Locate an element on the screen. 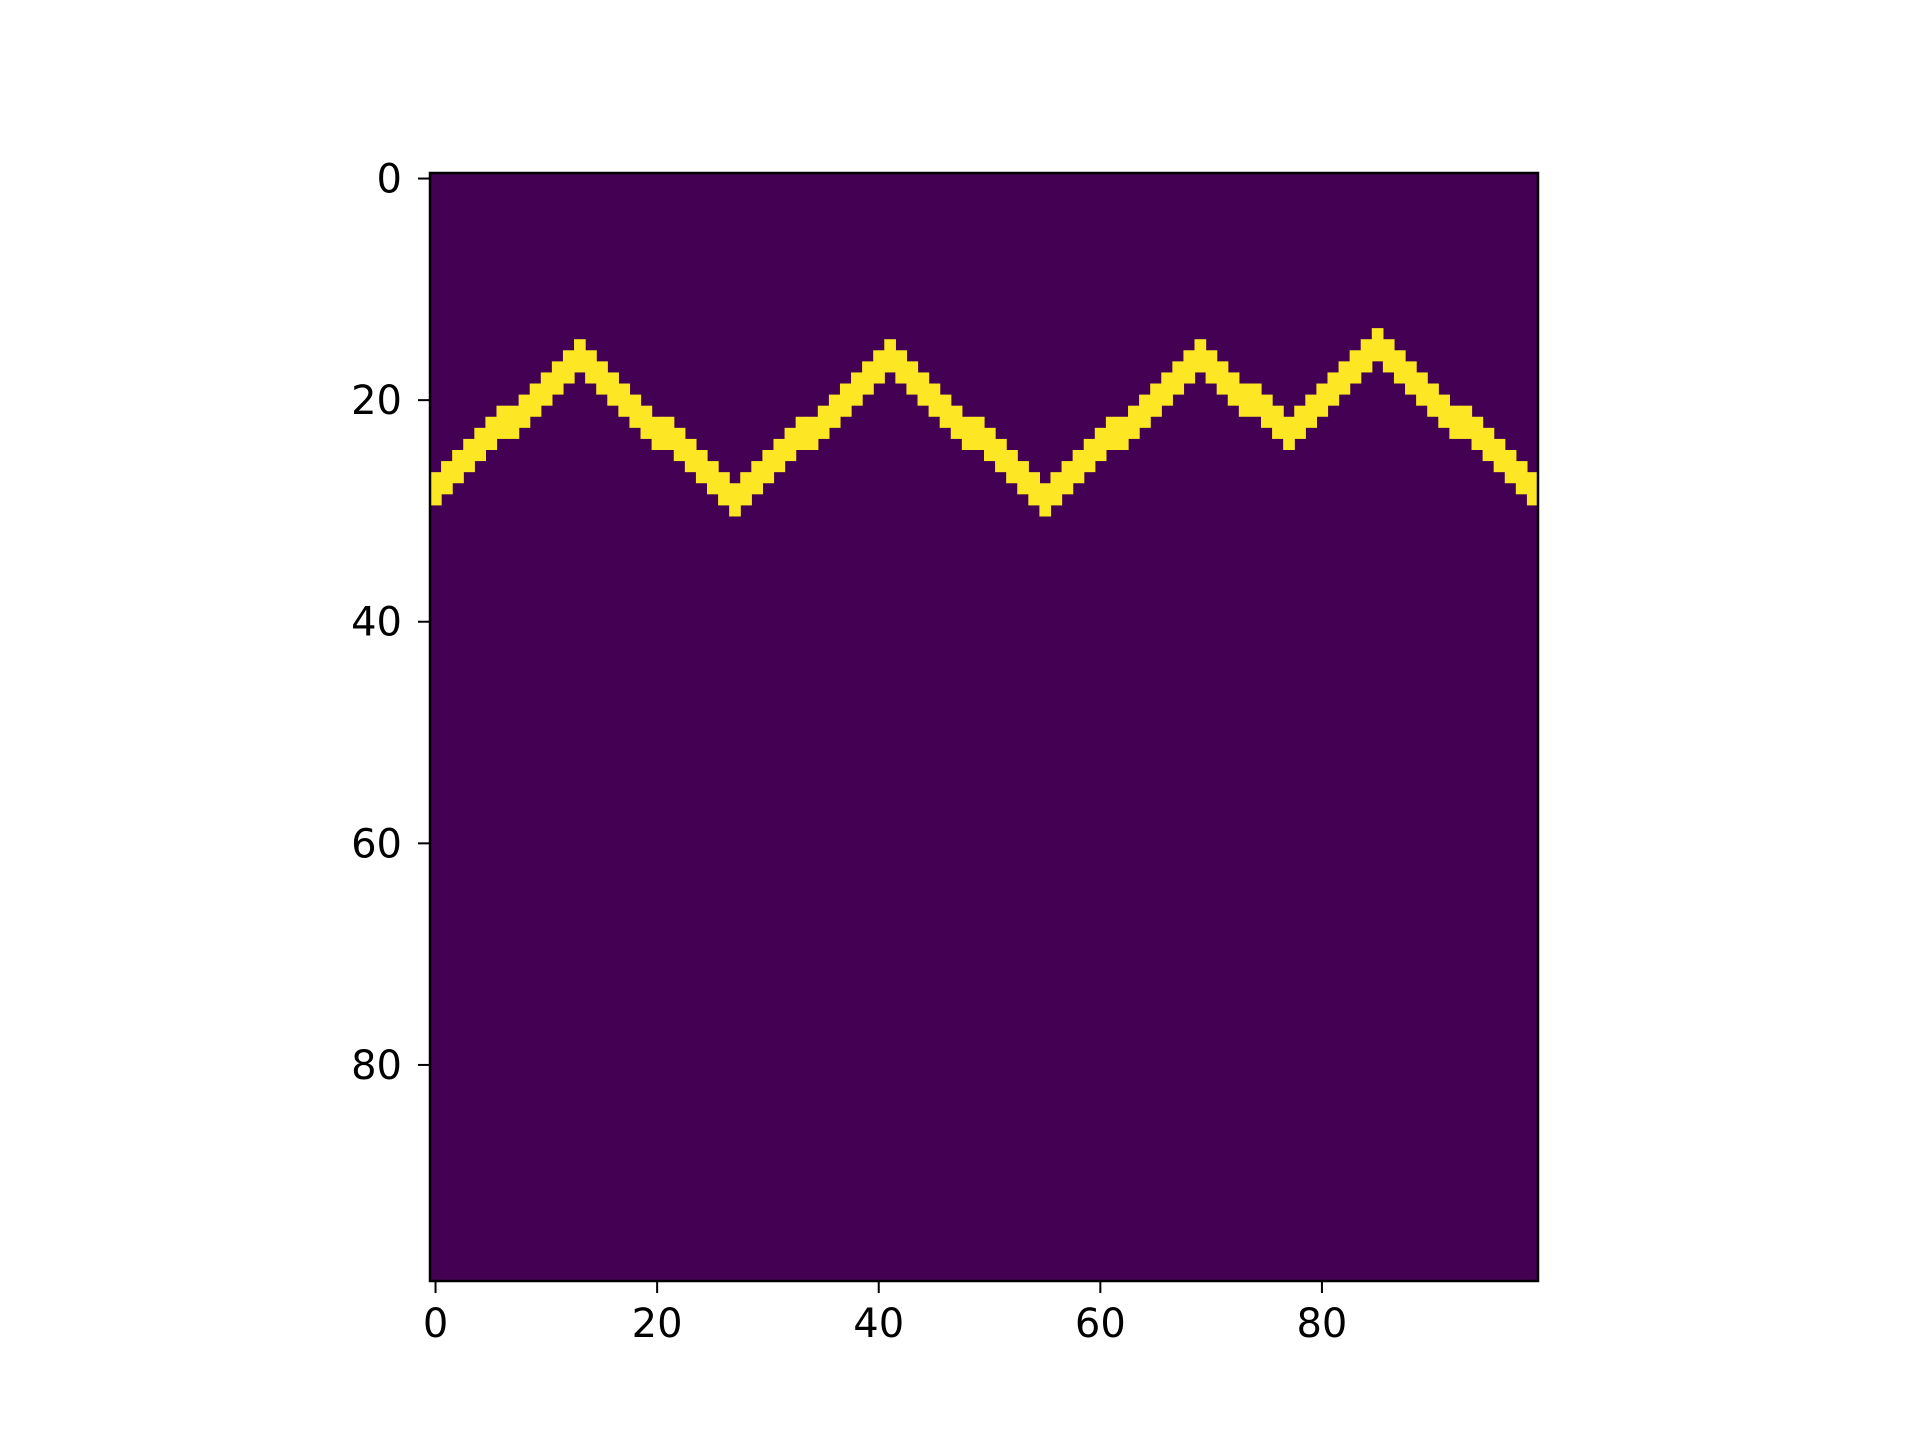 This screenshot has width=1920, height=1440. x-tick-label: 80 is located at coordinates (1321, 1324).